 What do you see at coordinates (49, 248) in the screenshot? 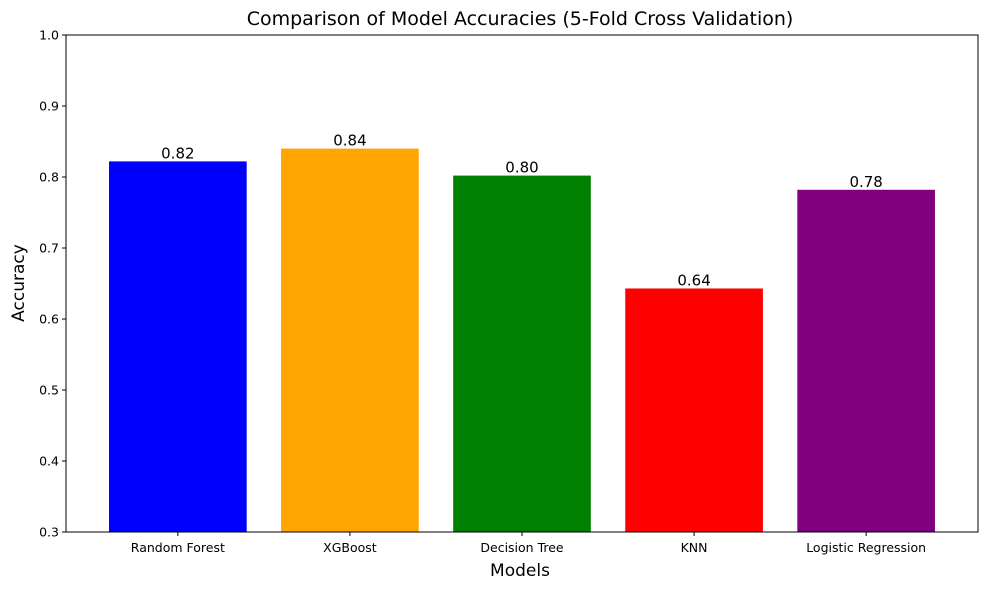
I see `y-tick-label: 0.7` at bounding box center [49, 248].